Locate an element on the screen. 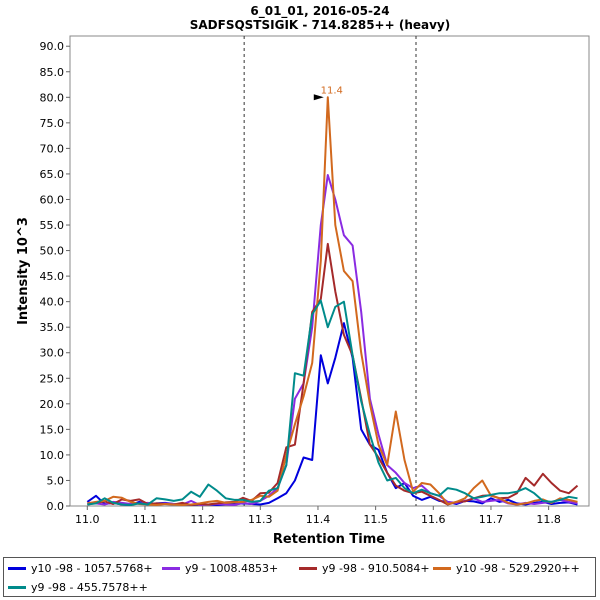  chart-title: 6_01_01, 2016-05-24 is located at coordinates (319, 11).